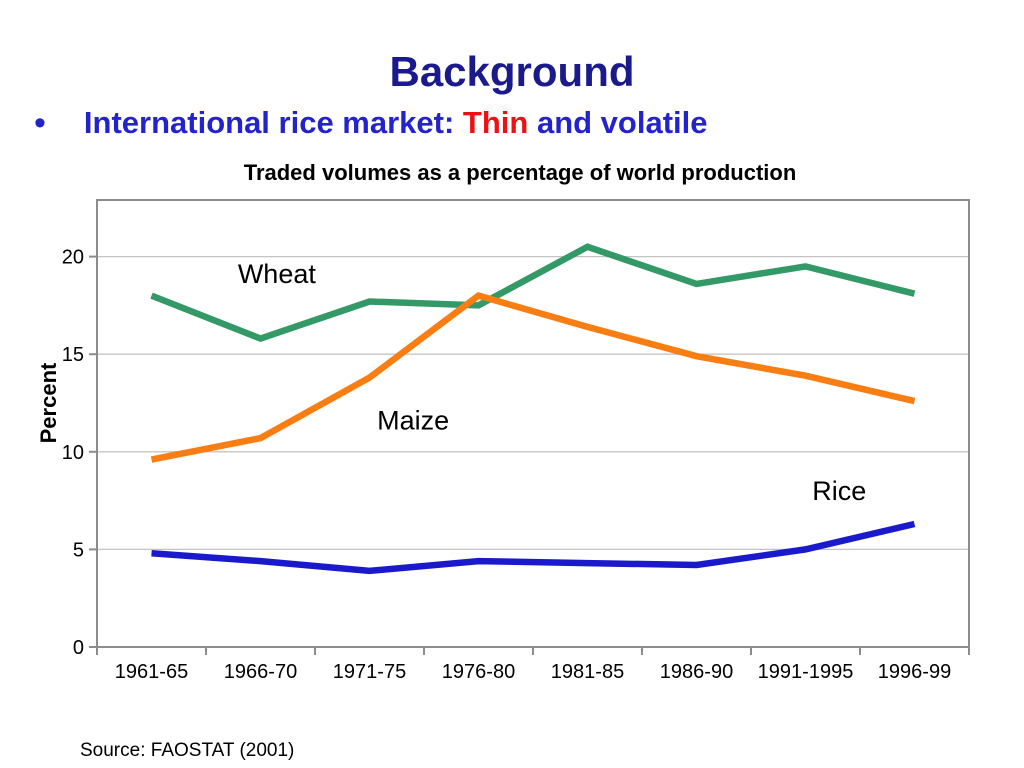  What do you see at coordinates (478, 672) in the screenshot?
I see `x-tick-label-1976-80: 1976-80` at bounding box center [478, 672].